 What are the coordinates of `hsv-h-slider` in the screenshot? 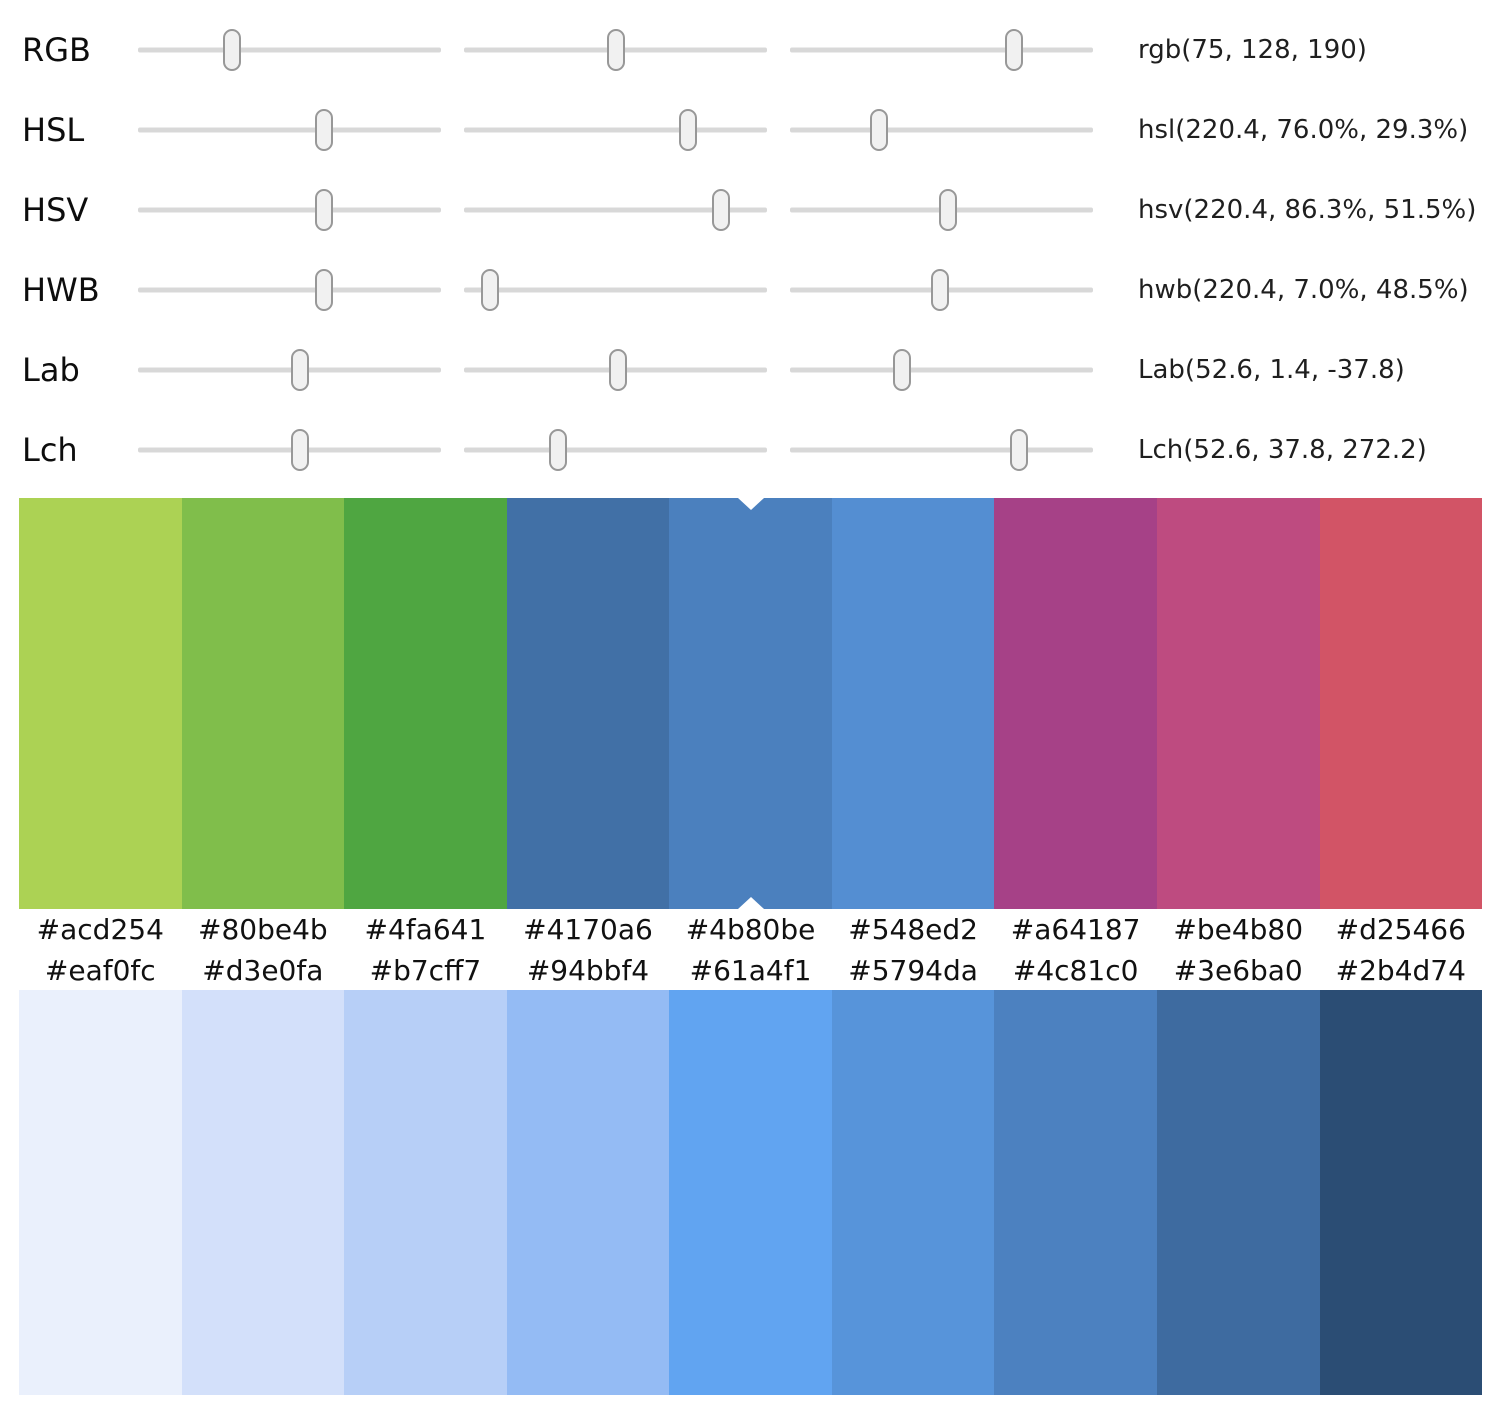 It's located at (289, 210).